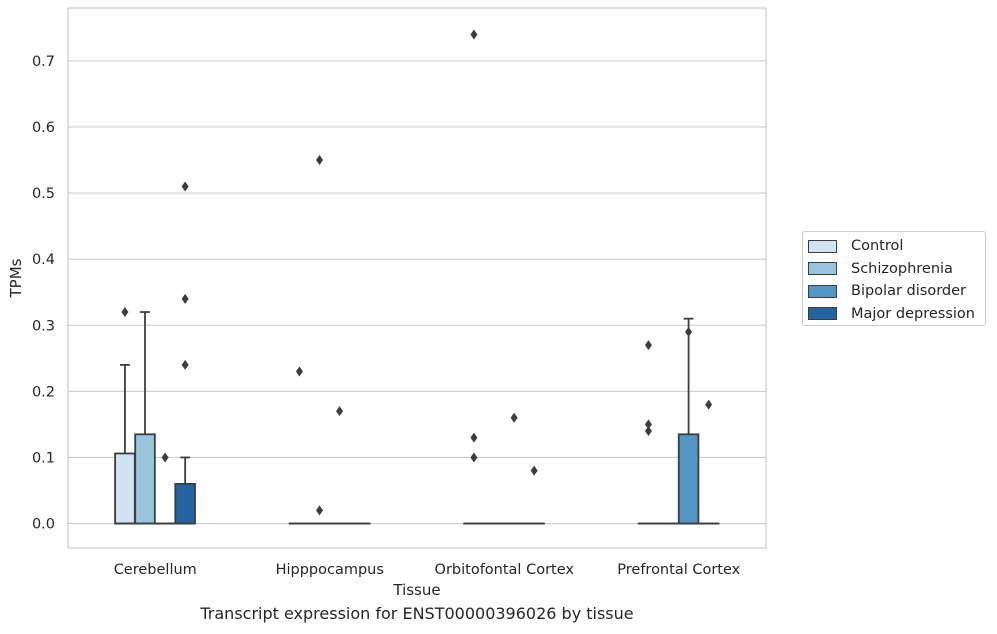  I want to click on y-axis-title: TPMs, so click(16, 278).